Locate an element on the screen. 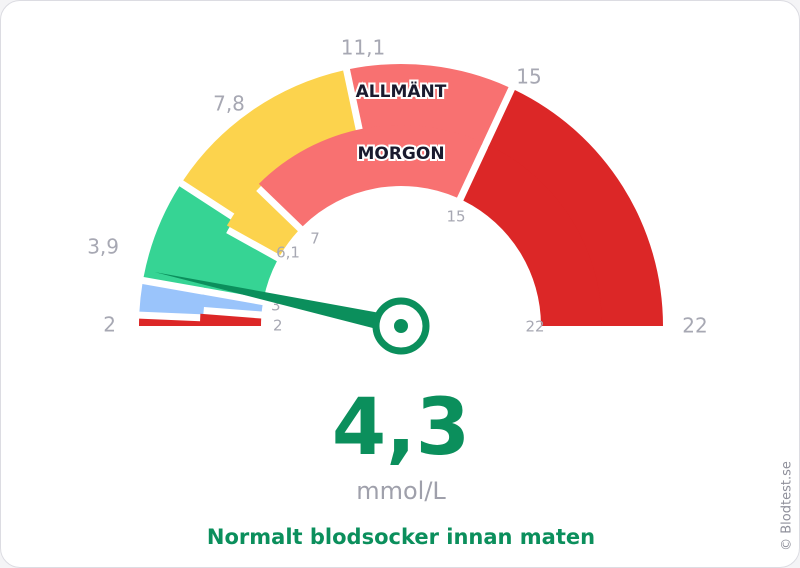 The image size is (800, 568). allmant-tick-label: 2 is located at coordinates (109, 325).